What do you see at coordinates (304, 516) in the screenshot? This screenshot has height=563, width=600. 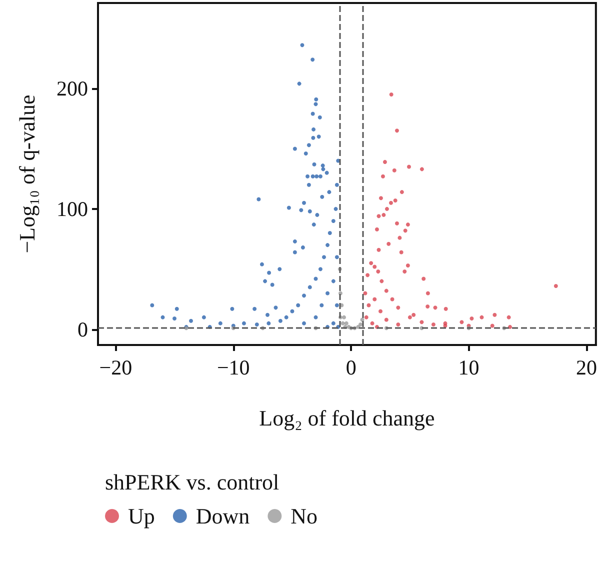 I see `legend-label: No` at bounding box center [304, 516].